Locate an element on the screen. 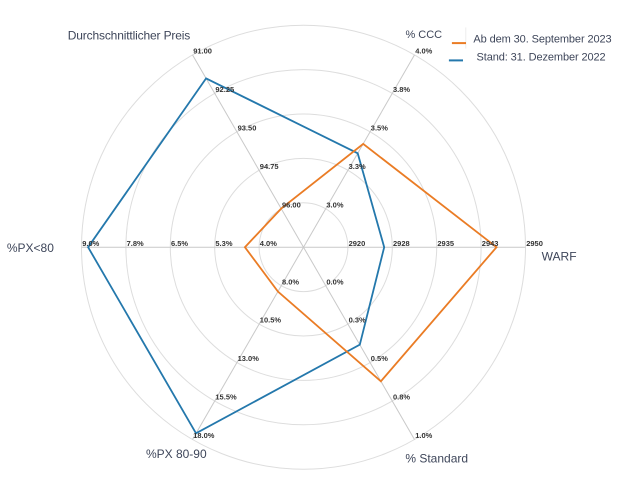 This screenshot has width=640, height=500. svg-text: 2920 is located at coordinates (357, 243).